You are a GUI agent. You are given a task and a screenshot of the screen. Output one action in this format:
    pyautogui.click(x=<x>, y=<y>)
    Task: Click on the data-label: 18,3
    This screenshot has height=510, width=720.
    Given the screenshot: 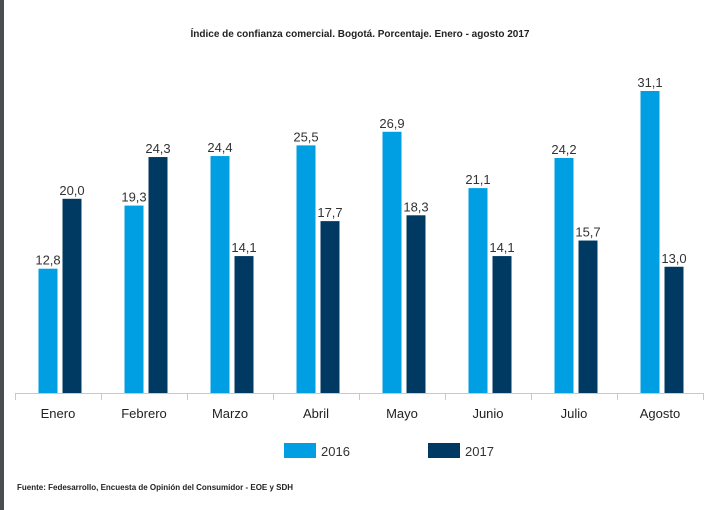 What is the action you would take?
    pyautogui.click(x=415, y=206)
    